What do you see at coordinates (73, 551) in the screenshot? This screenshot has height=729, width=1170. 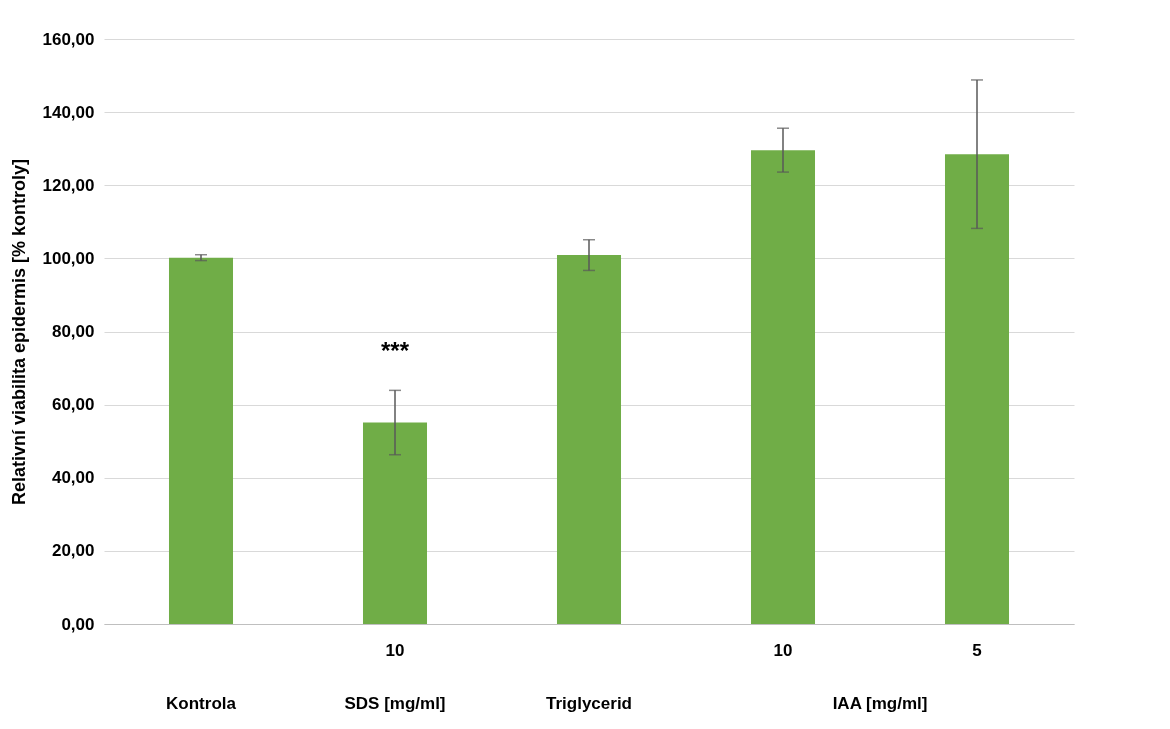 I see `y-tick-label: 20,00` at bounding box center [73, 551].